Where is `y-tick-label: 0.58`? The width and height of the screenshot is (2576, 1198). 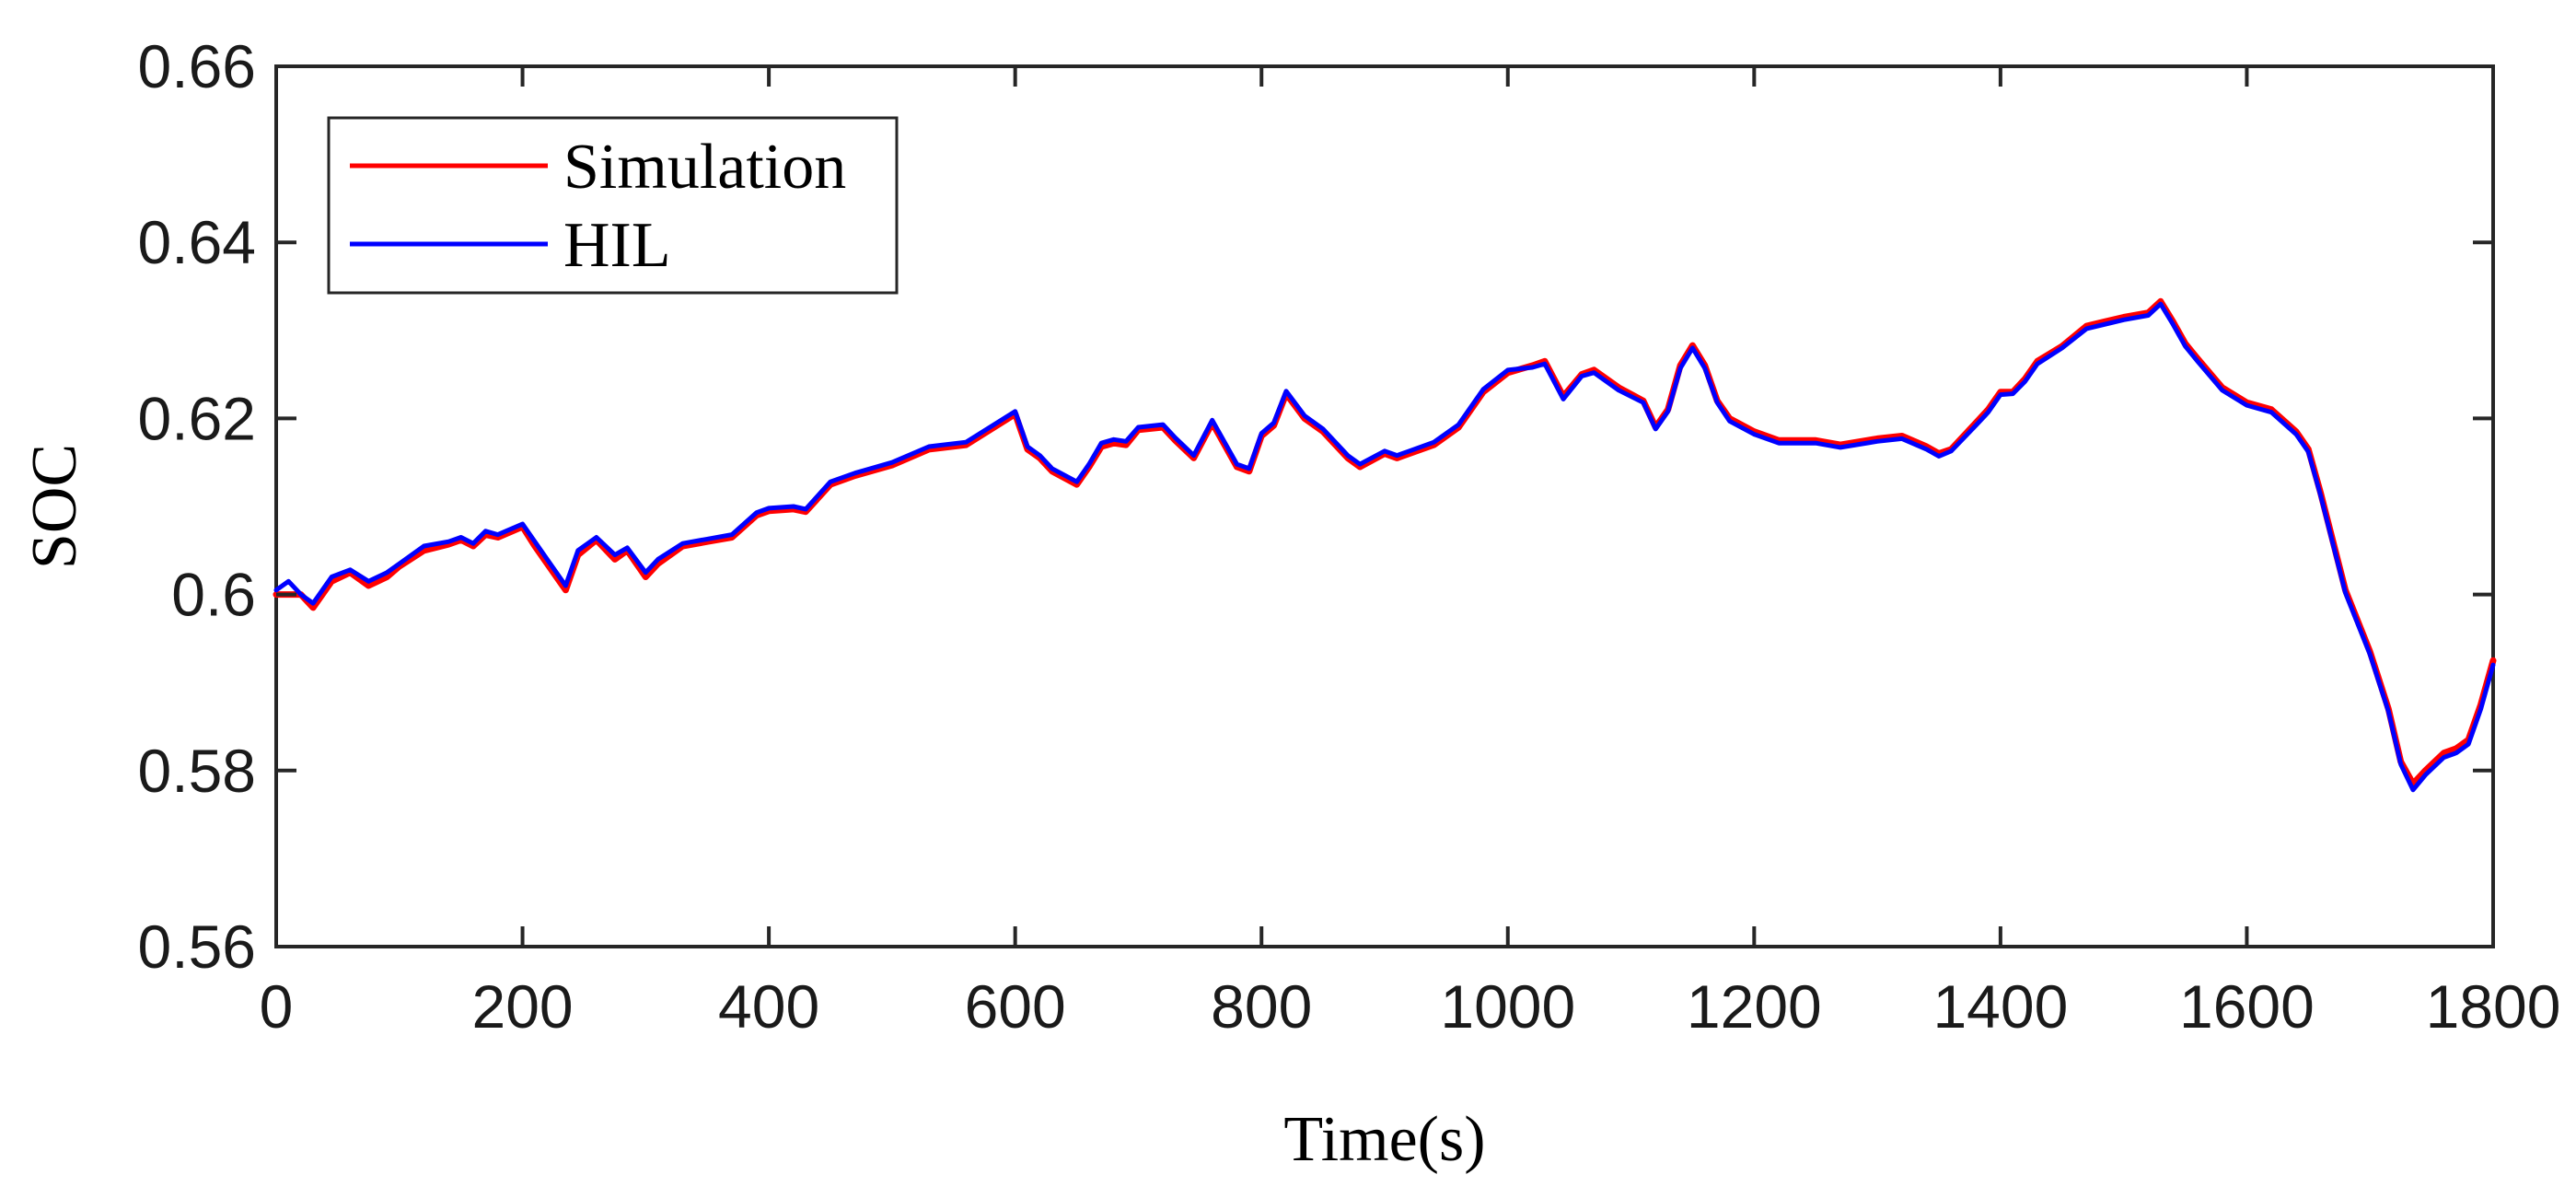
y-tick-label: 0.58 is located at coordinates (197, 771).